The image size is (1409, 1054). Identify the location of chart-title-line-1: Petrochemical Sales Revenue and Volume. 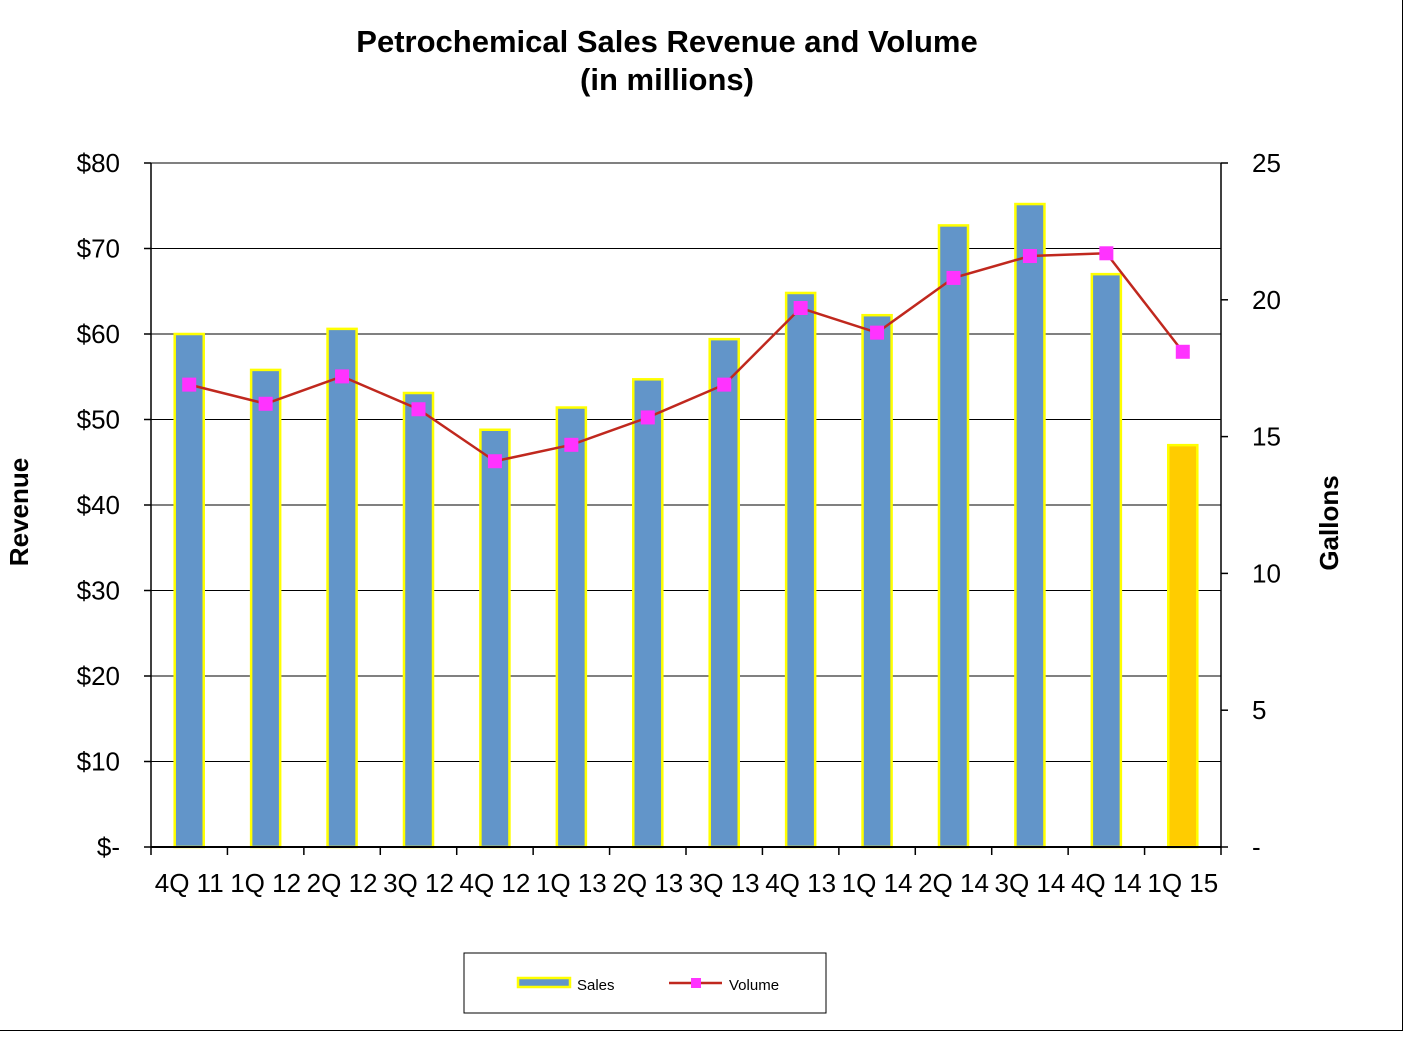
(666, 41).